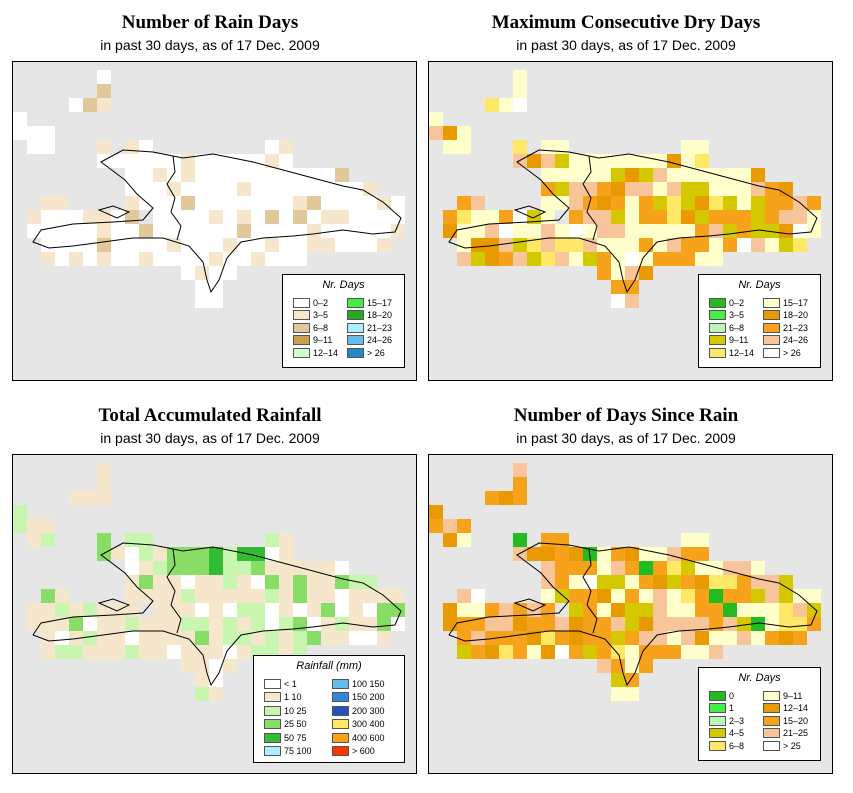  I want to click on gonave-island, so click(530, 212).